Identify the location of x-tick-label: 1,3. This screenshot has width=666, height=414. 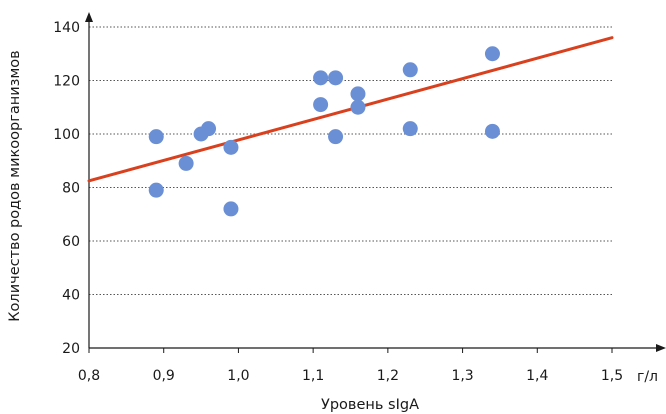
(462, 376).